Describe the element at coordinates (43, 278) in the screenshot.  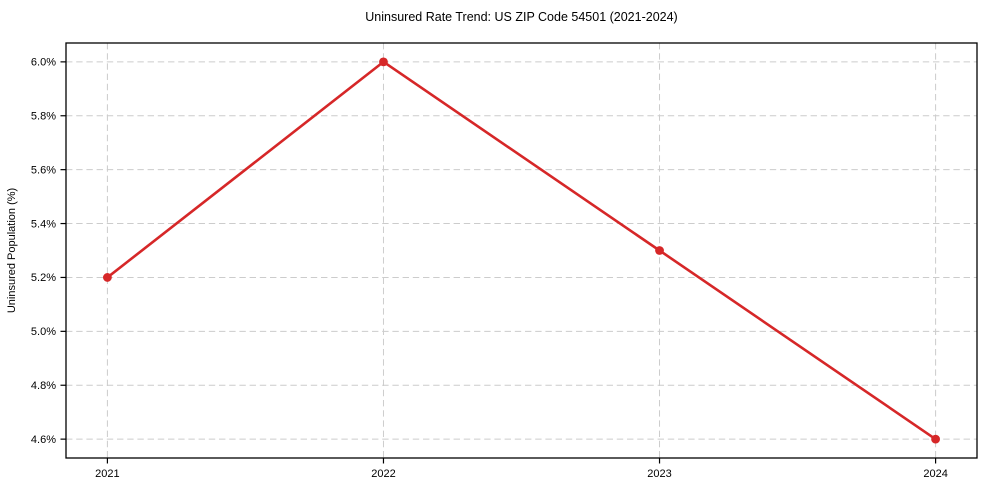
I see `y-tick-label: 5.2%` at that location.